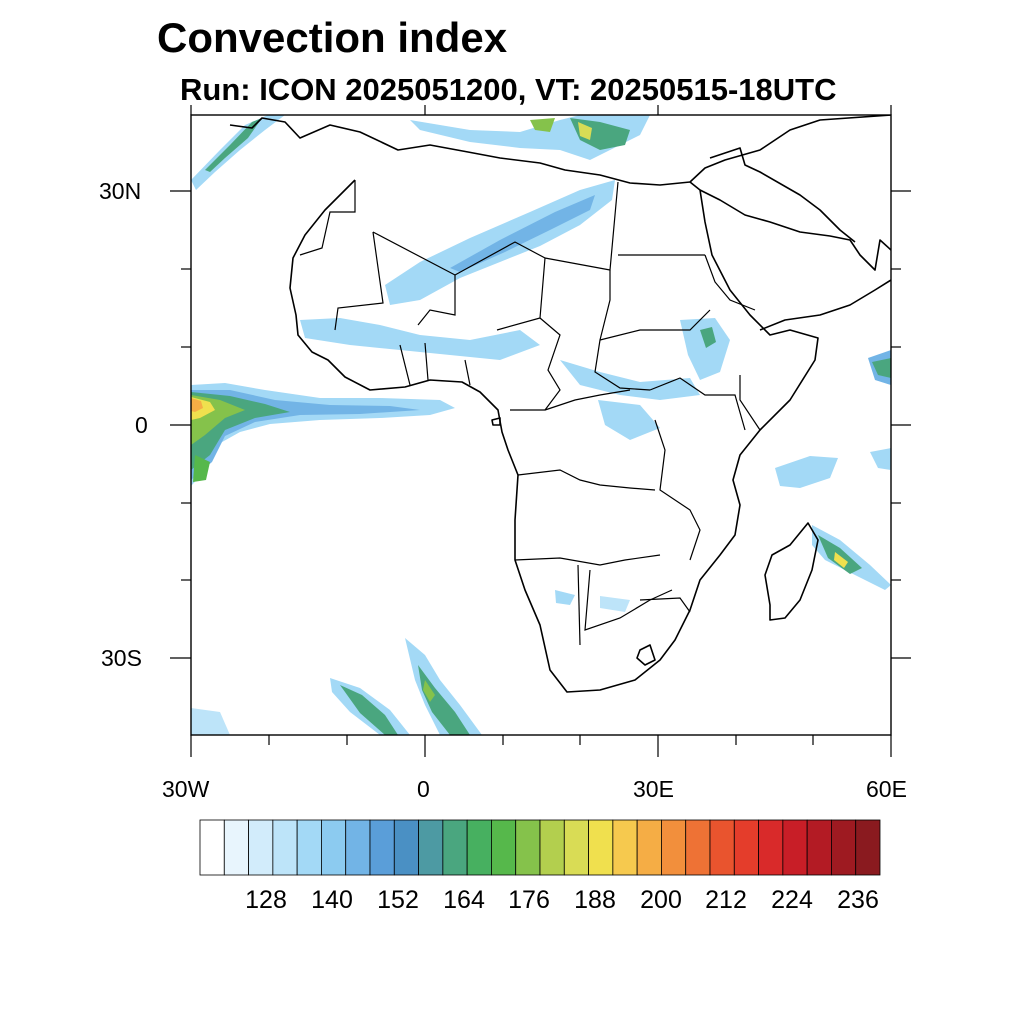  I want to click on lat-label-0: 0, so click(141, 425).